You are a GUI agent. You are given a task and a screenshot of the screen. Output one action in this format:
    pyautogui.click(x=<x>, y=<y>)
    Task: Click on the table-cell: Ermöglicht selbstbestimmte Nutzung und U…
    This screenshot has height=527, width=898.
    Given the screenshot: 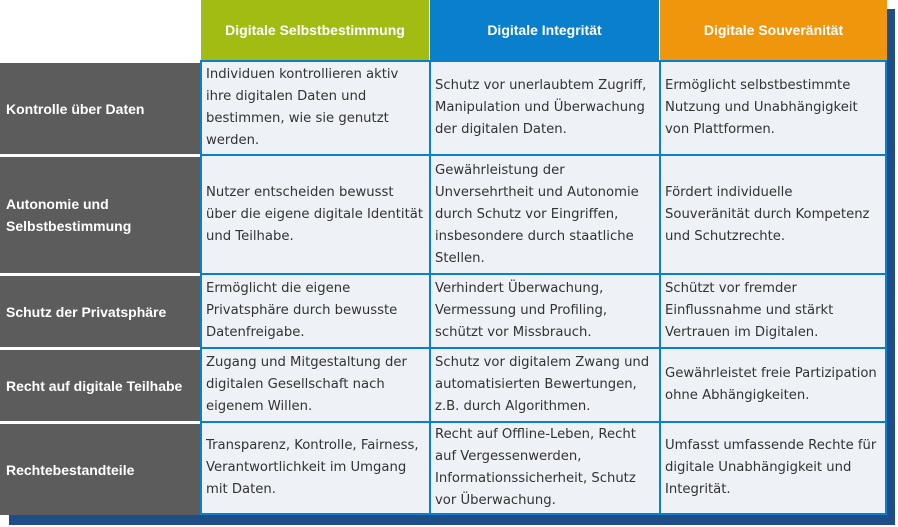 What is the action you would take?
    pyautogui.click(x=773, y=107)
    